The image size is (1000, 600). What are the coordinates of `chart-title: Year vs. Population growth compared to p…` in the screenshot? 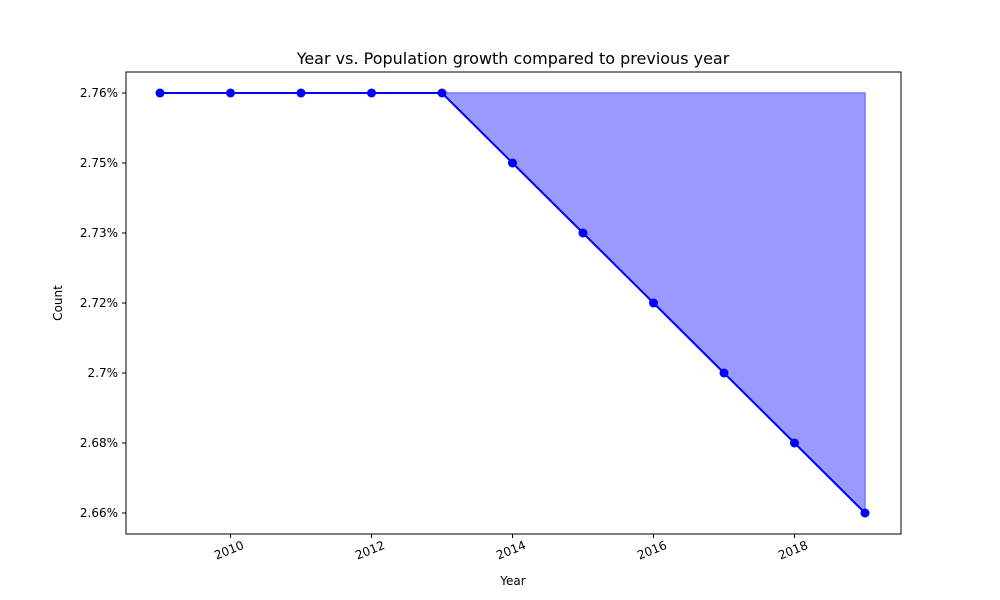 It's located at (513, 58).